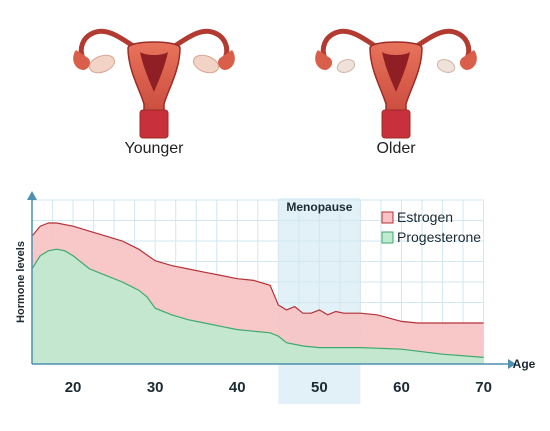  I want to click on x-tick-label: 30, so click(155, 387).